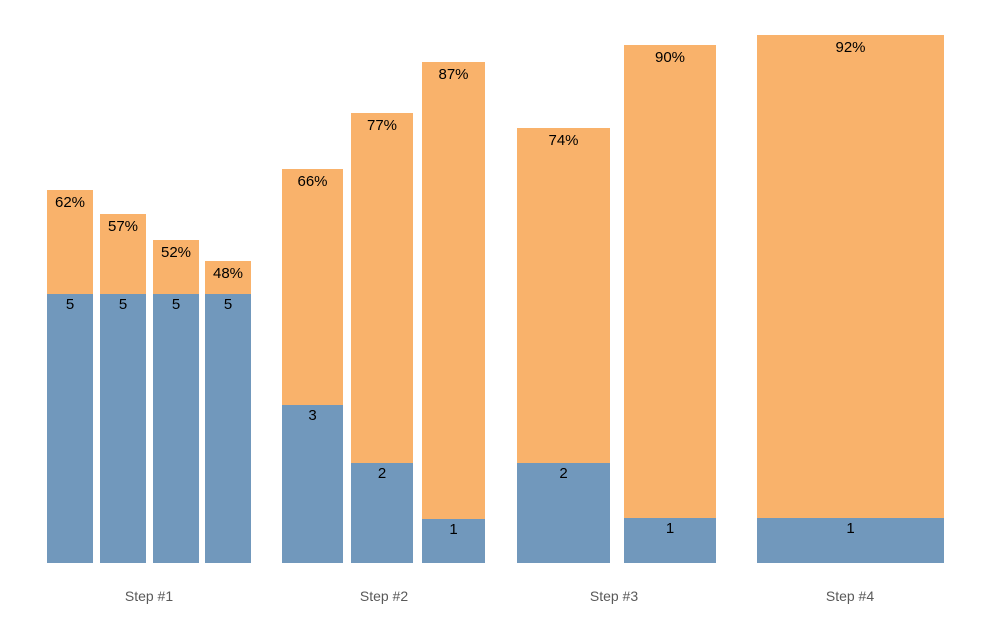  I want to click on percent-label: 62%, so click(70, 202).